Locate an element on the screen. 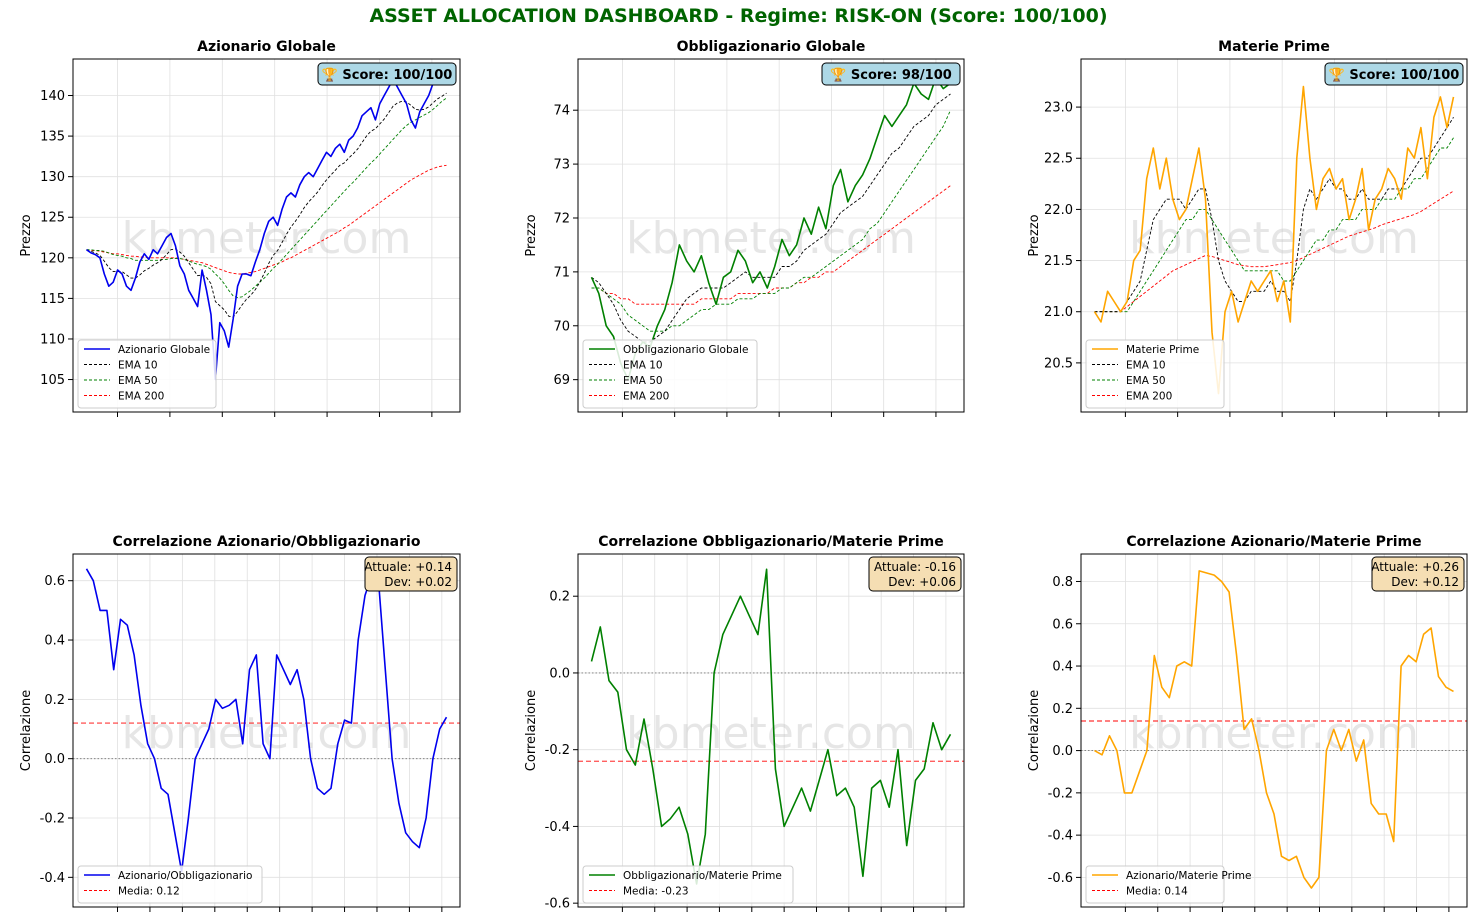 This screenshot has width=1477, height=924. score-badge-text: 🏆 Score: 98/100 is located at coordinates (891, 75).